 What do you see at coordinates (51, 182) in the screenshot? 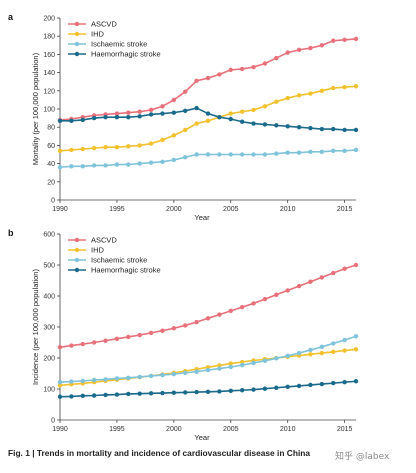
I see `y-tick-label: 20` at bounding box center [51, 182].